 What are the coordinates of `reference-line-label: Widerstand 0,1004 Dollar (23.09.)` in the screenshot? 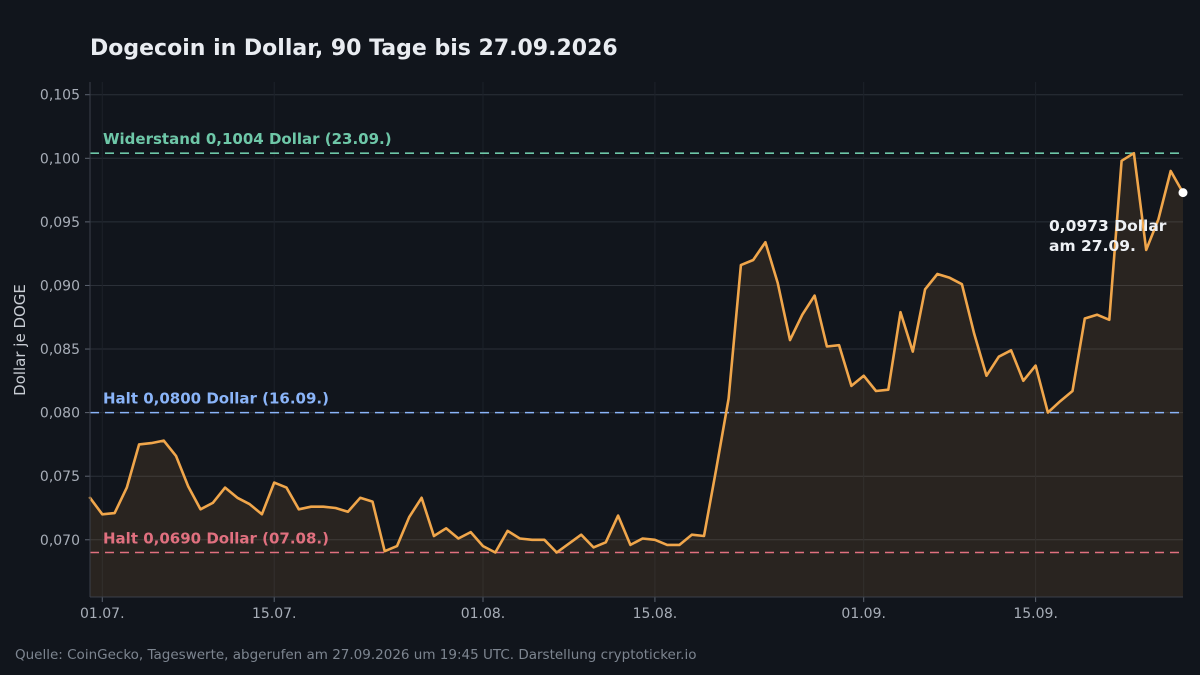 It's located at (247, 139).